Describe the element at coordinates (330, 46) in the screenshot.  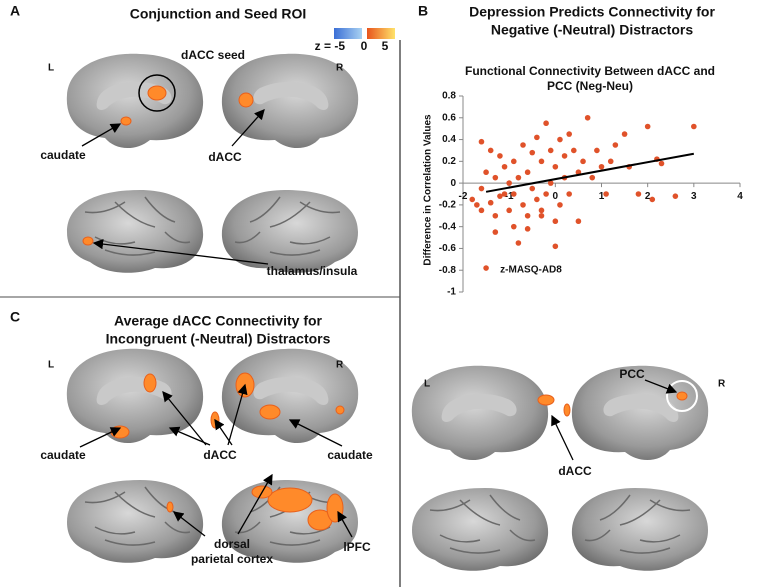
I see `colorbar-label: z = -5` at that location.